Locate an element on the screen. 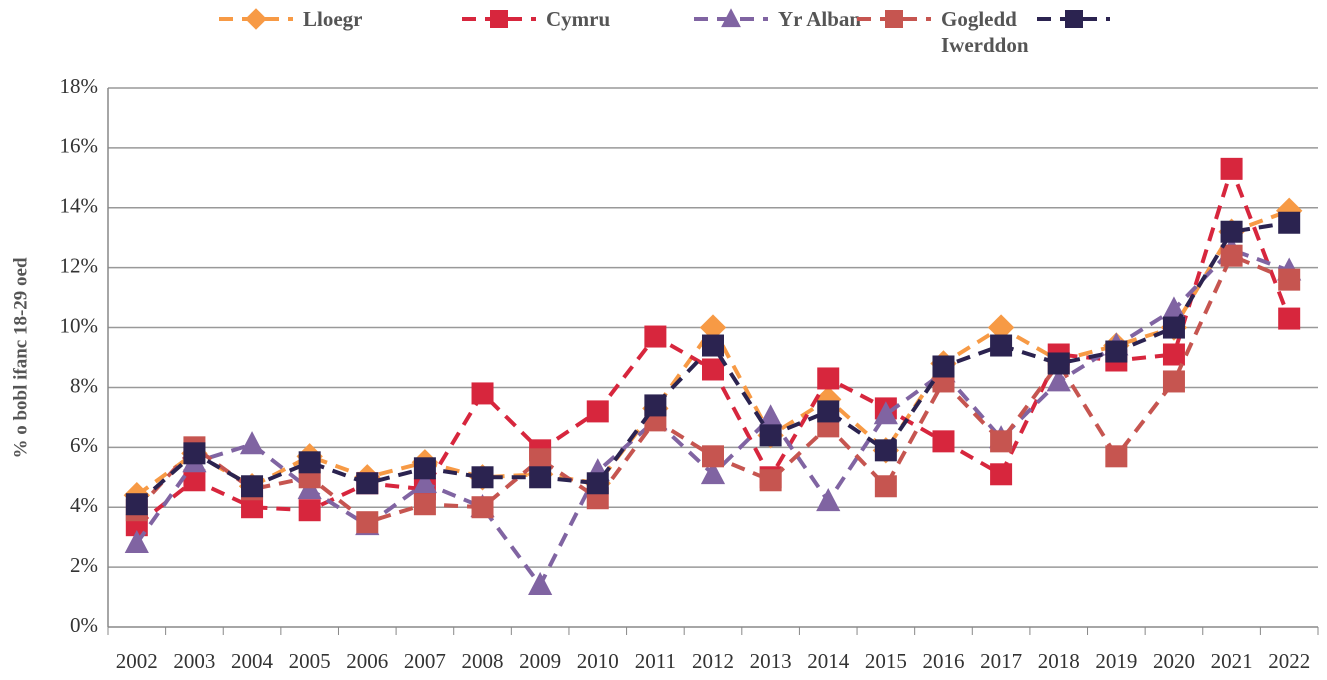  y-tick-label: 4% is located at coordinates (84, 505).